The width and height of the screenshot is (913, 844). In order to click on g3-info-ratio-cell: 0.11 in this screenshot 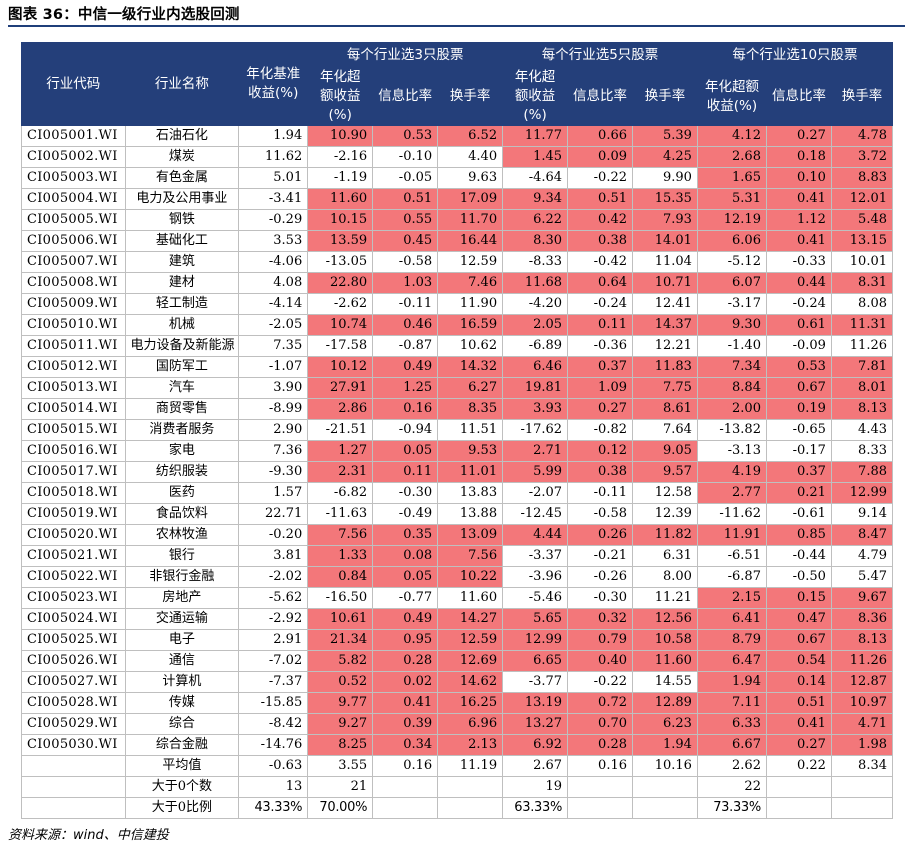, I will do `click(405, 472)`.